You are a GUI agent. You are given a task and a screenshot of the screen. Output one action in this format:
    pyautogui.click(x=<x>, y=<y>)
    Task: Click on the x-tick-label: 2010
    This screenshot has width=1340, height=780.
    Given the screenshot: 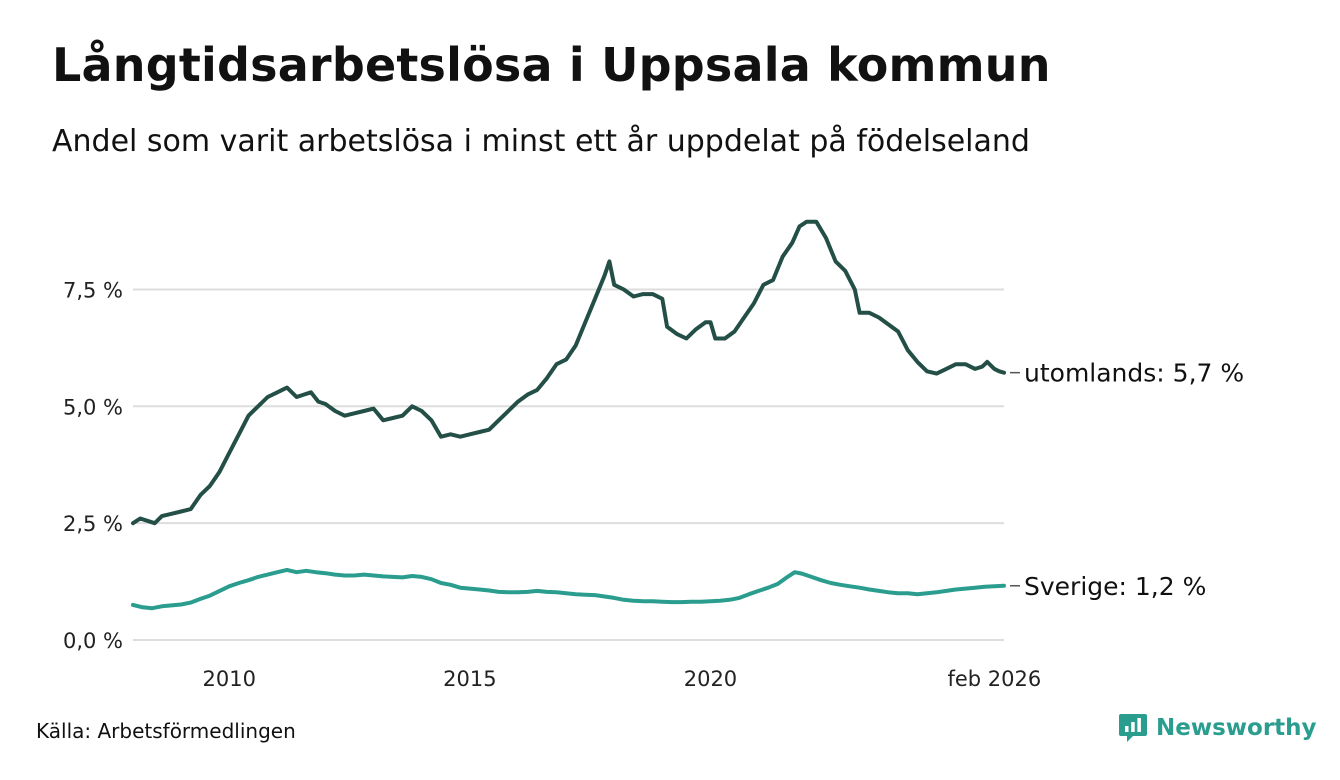 What is the action you would take?
    pyautogui.click(x=229, y=679)
    